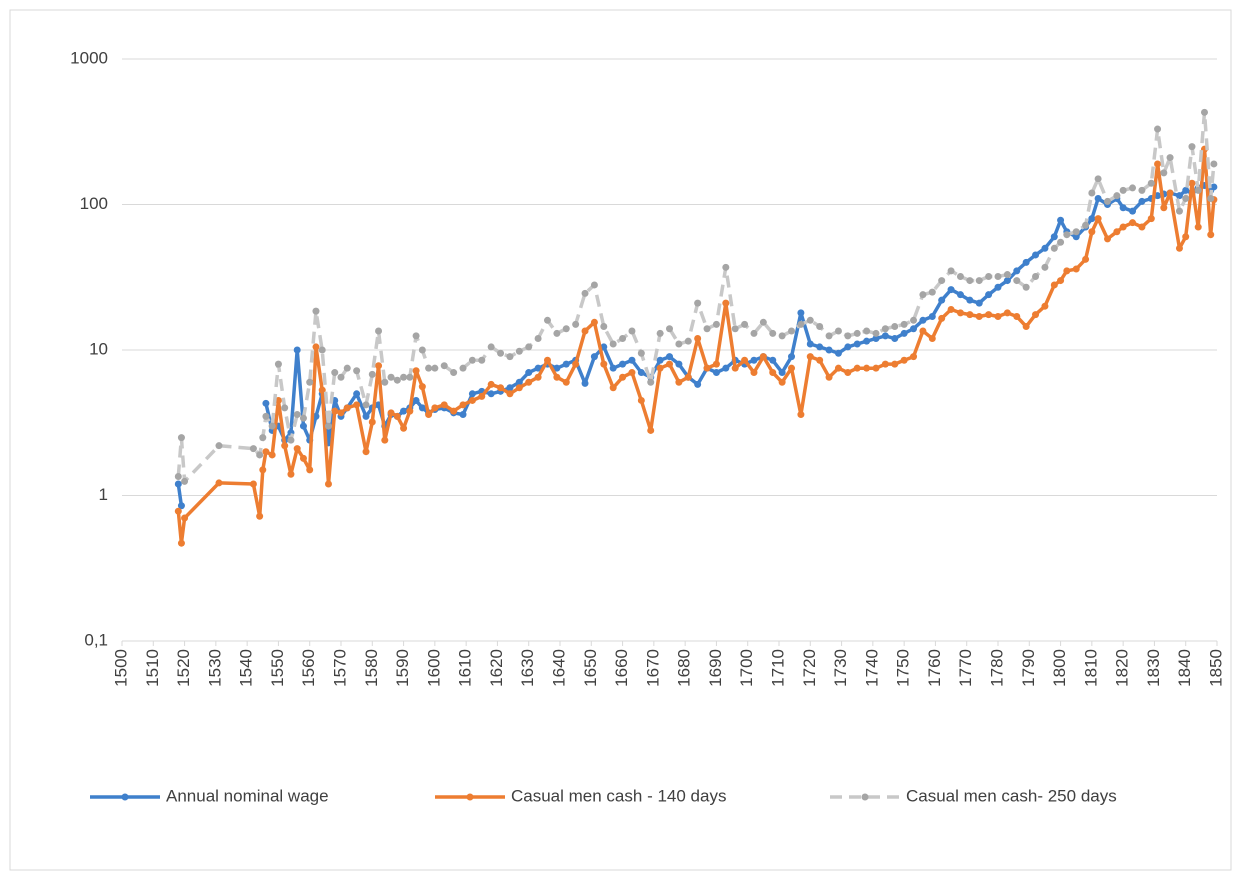 The height and width of the screenshot is (874, 1241). Describe the element at coordinates (965, 668) in the screenshot. I see `x-tick-label: 1770` at that location.